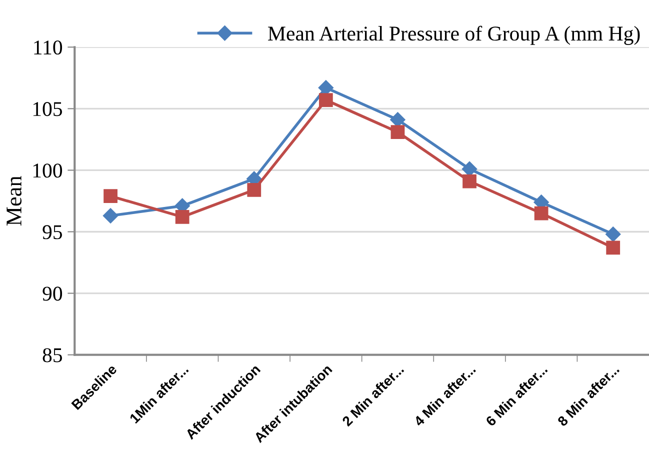  I want to click on y-axis-title: Mean, so click(14, 201).